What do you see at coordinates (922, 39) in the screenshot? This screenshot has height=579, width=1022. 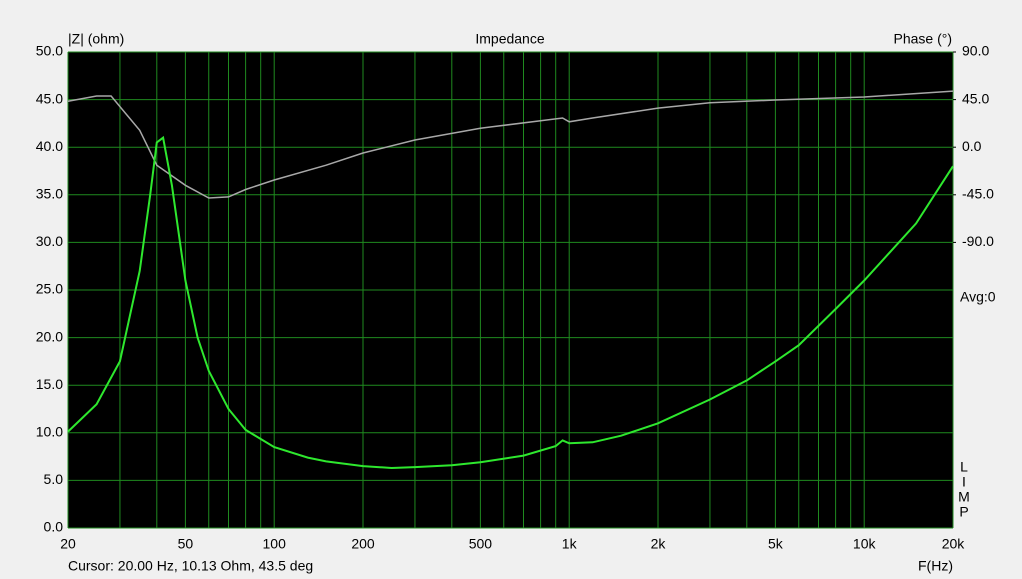 I see `y2-axis-label: Phase (°)` at bounding box center [922, 39].